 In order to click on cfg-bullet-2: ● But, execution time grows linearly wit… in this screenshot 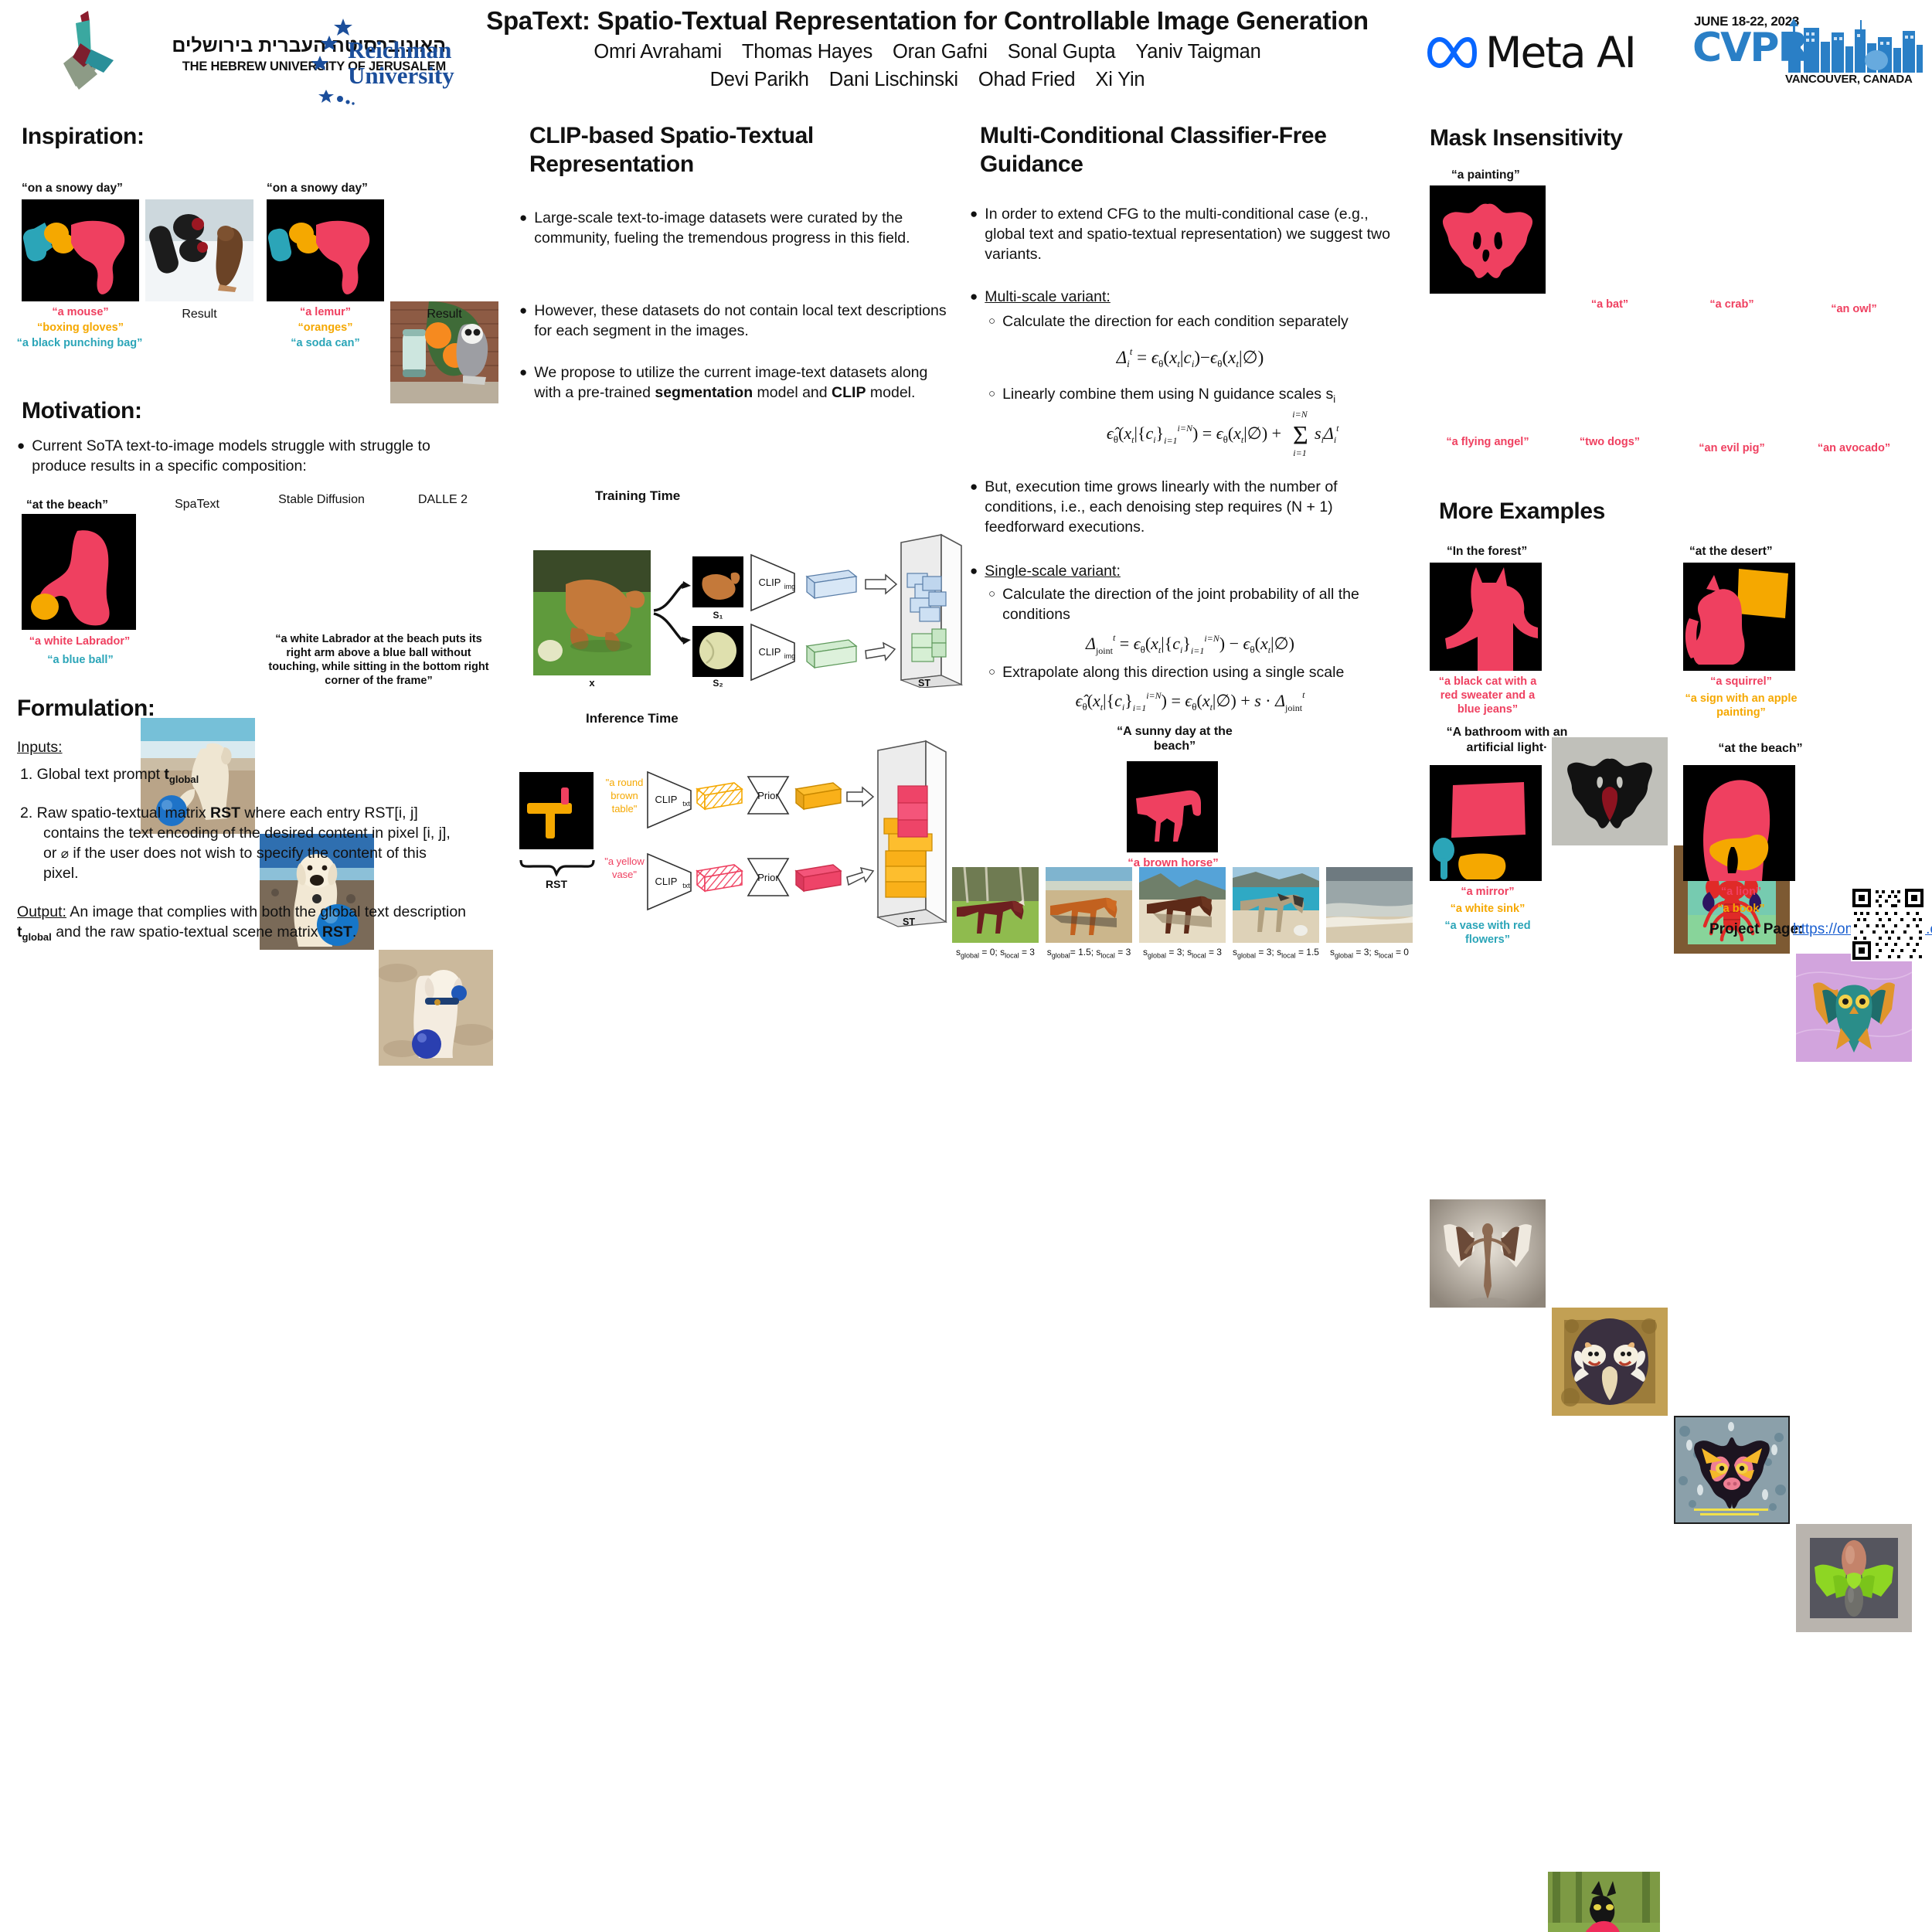, I will do `click(1186, 508)`.